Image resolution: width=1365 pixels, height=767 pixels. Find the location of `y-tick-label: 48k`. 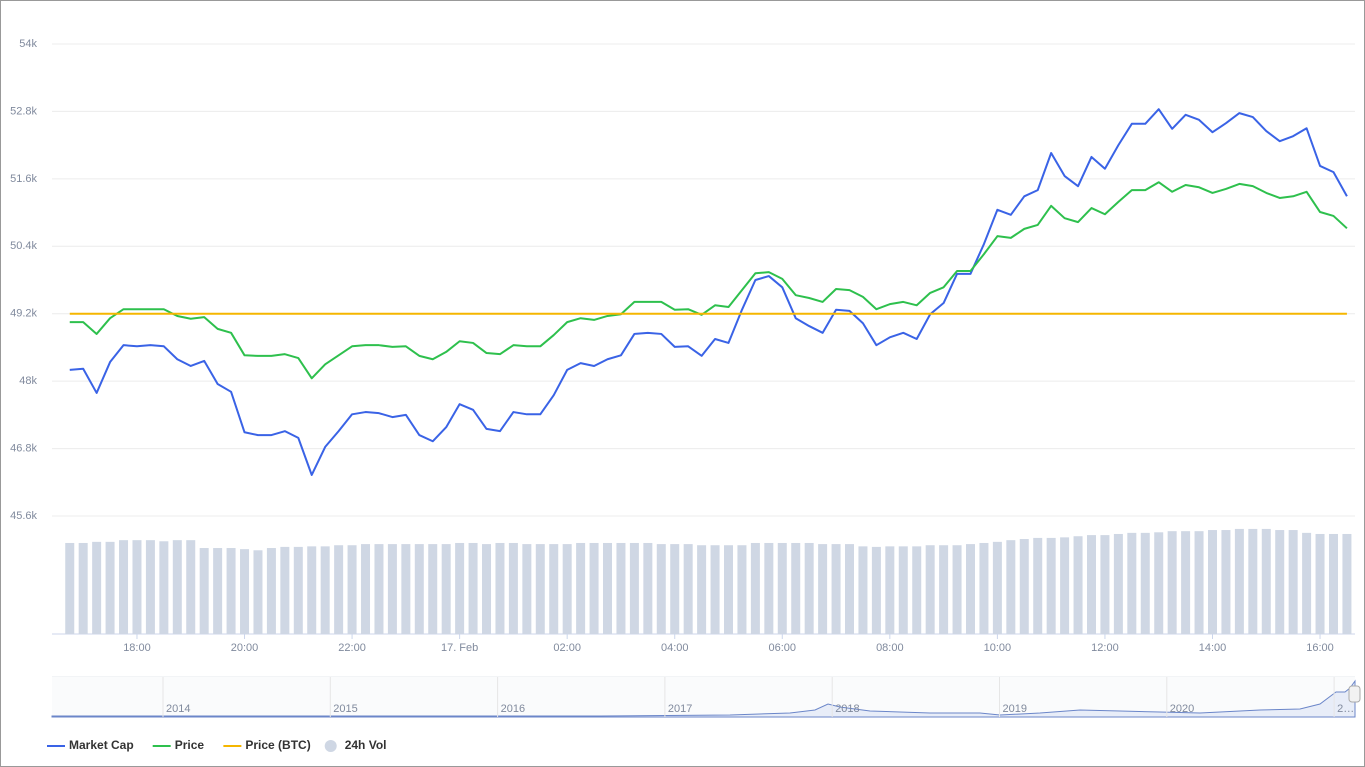

y-tick-label: 48k is located at coordinates (28, 381).